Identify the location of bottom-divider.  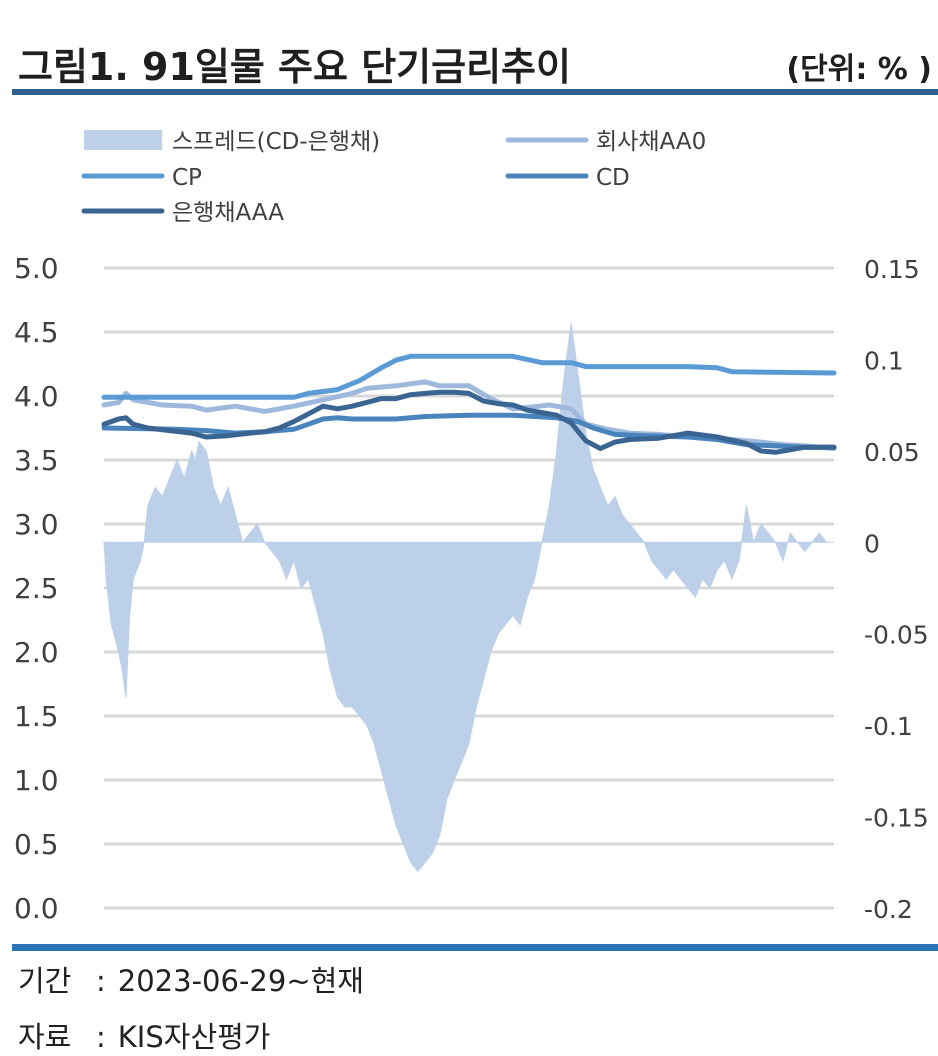
(475, 947).